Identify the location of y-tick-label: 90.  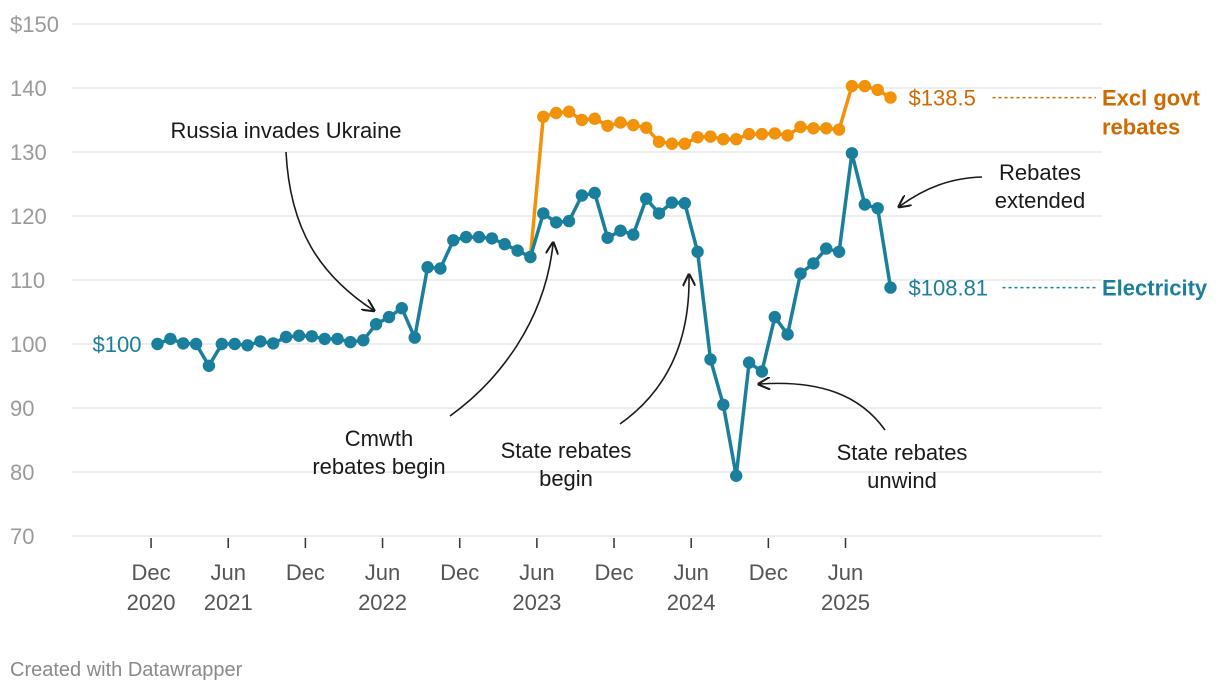
(22, 408).